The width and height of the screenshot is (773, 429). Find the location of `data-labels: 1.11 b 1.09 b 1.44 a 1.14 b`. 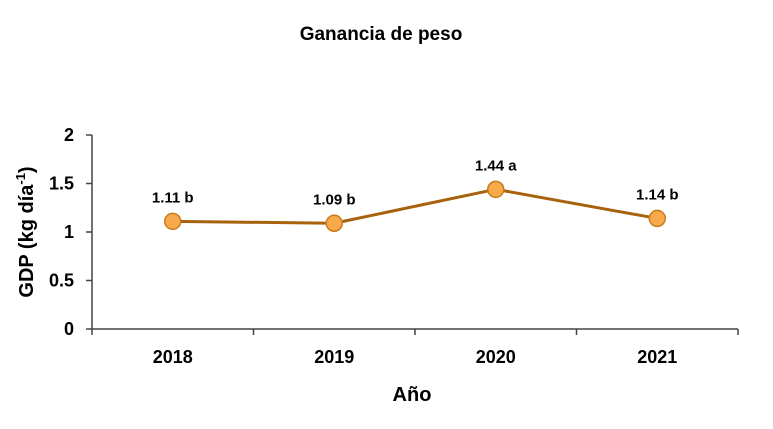

data-labels: 1.11 b 1.09 b 1.44 a 1.14 b is located at coordinates (415, 182).